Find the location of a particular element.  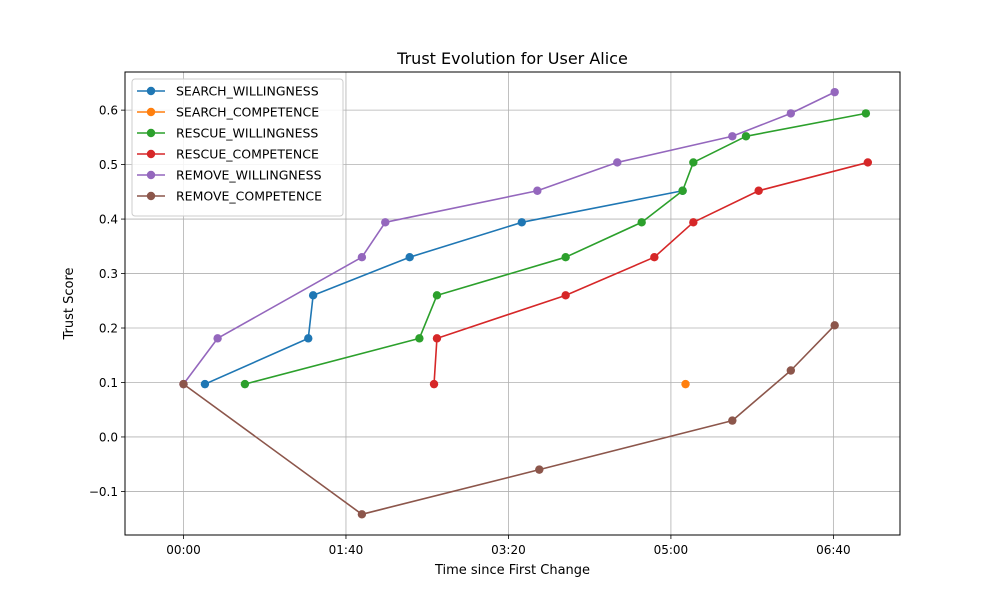

legend-box is located at coordinates (237, 147).